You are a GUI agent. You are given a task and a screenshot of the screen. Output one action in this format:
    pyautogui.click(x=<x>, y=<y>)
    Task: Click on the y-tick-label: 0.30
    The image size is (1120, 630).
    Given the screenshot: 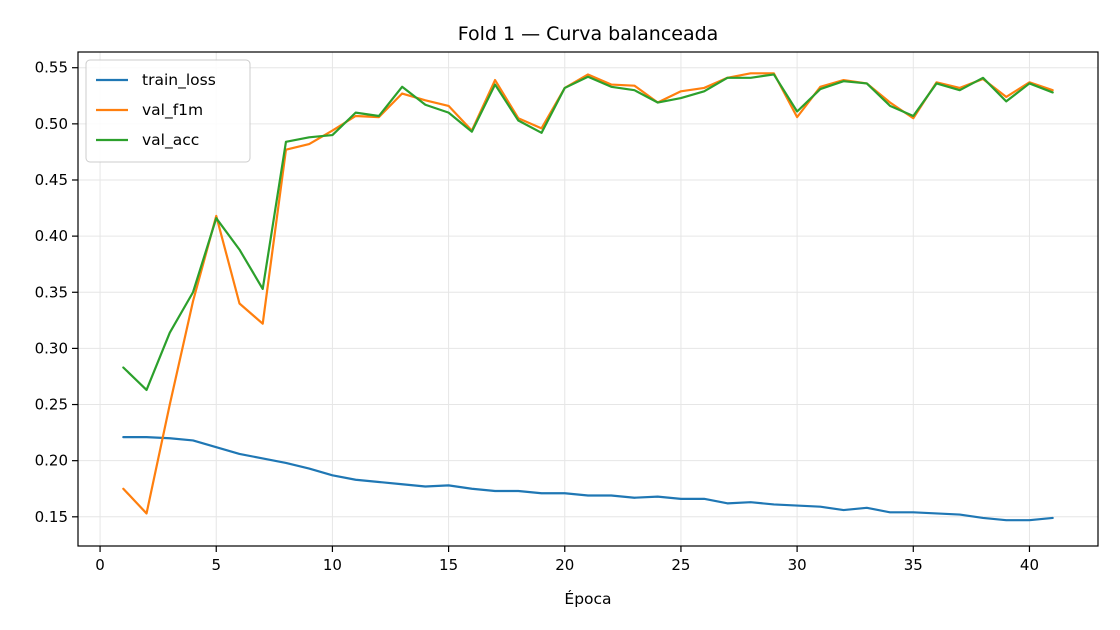 What is the action you would take?
    pyautogui.click(x=51, y=348)
    